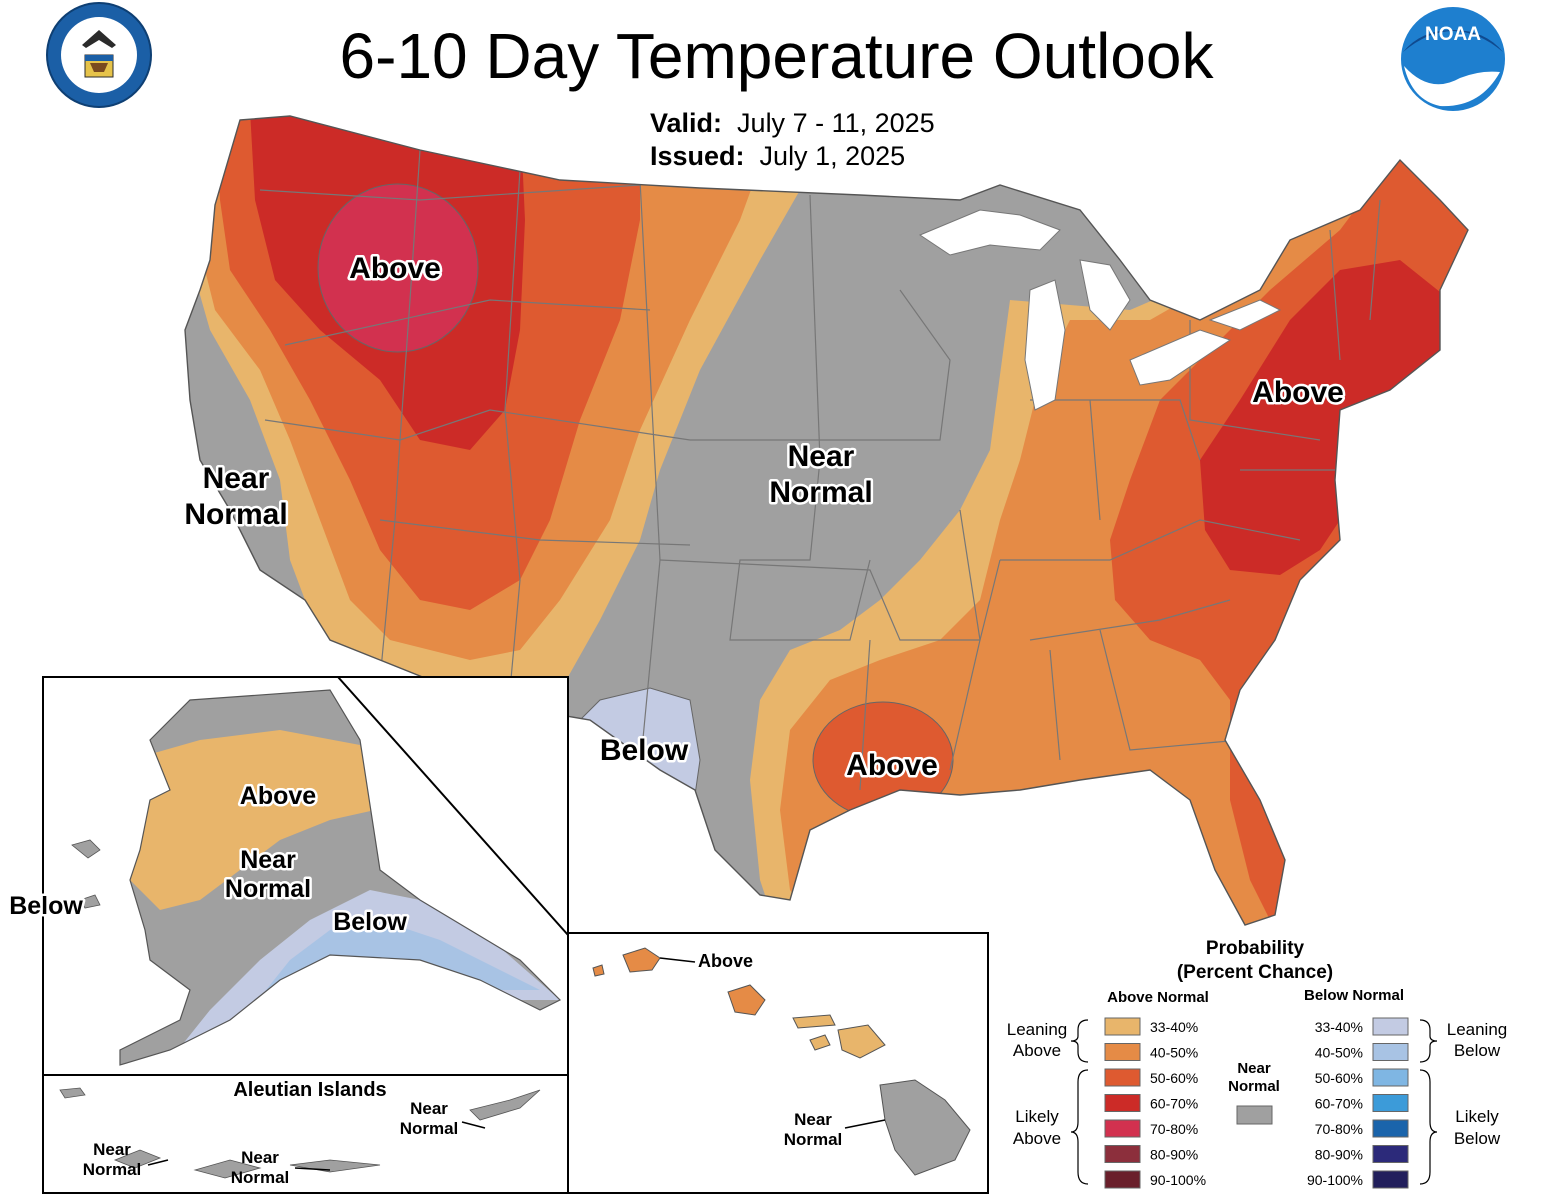 The width and height of the screenshot is (1553, 1200). What do you see at coordinates (1477, 1050) in the screenshot?
I see `legend-leaning-below-2: Below` at bounding box center [1477, 1050].